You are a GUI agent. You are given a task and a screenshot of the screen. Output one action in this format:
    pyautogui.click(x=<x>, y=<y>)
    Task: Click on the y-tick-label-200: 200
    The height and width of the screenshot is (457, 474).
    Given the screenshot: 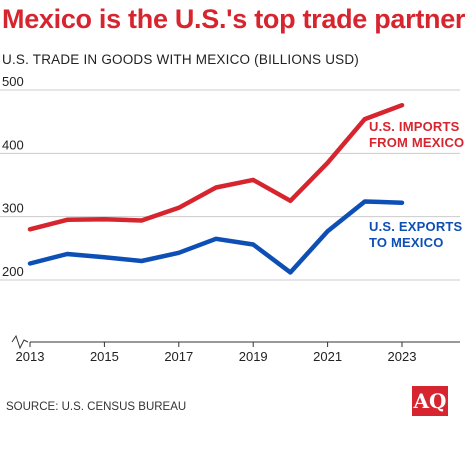 What is the action you would take?
    pyautogui.click(x=13, y=271)
    